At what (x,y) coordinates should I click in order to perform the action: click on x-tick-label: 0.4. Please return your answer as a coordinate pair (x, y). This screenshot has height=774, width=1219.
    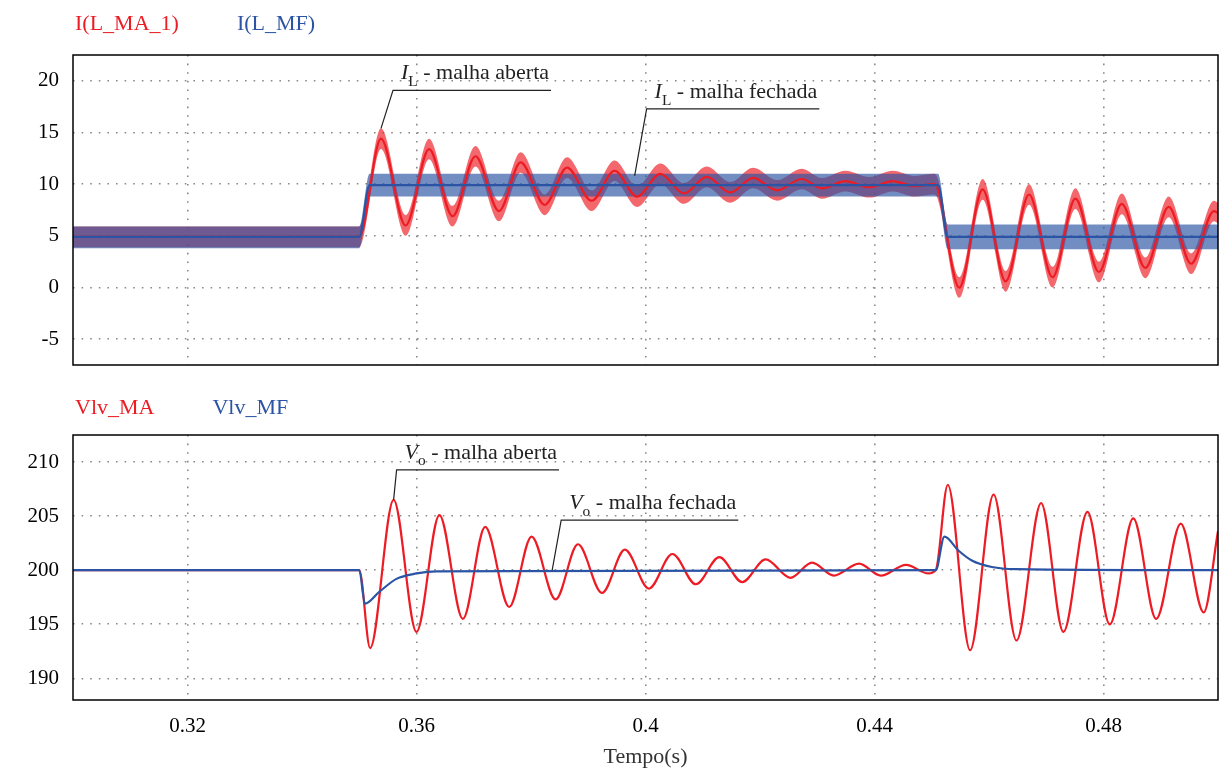
    Looking at the image, I should click on (646, 725).